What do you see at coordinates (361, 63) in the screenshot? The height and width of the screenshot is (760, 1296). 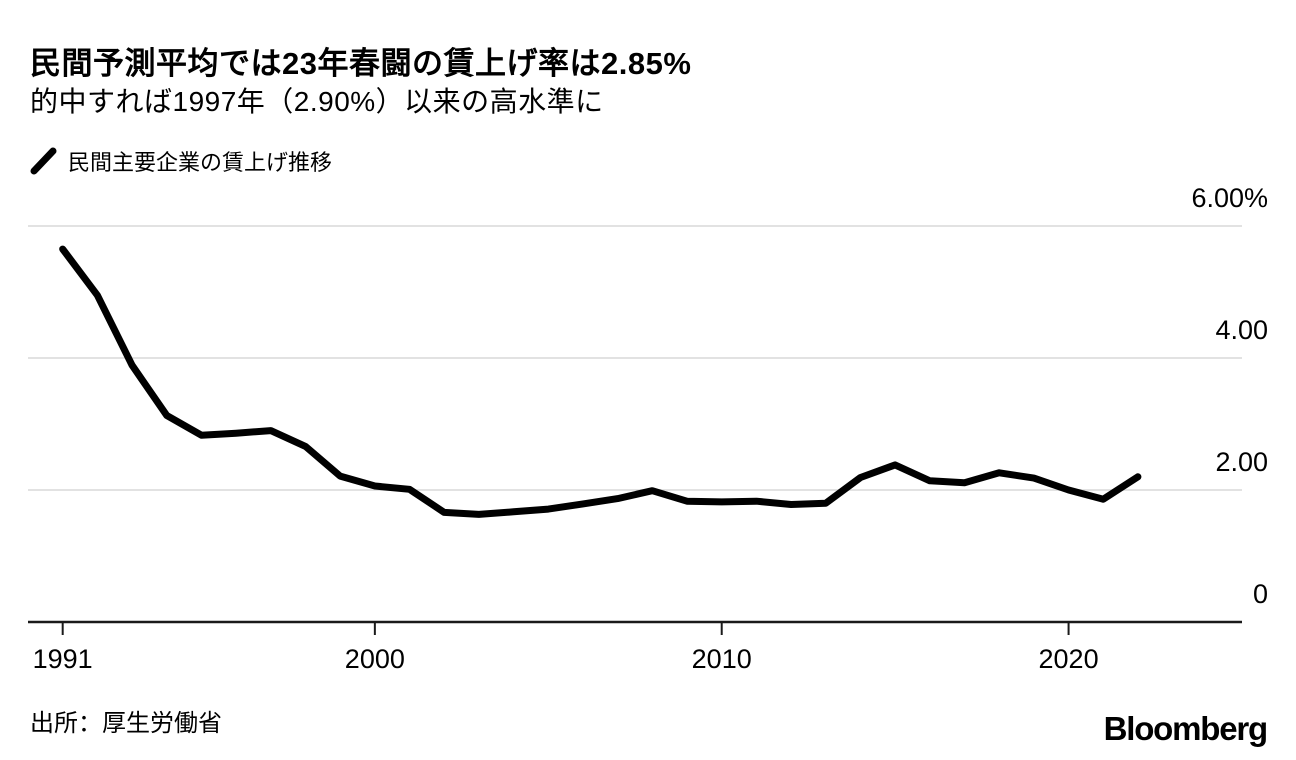 I see `chart-title: 民間予測平均では23年春闘の賃上げ率は2.85%` at bounding box center [361, 63].